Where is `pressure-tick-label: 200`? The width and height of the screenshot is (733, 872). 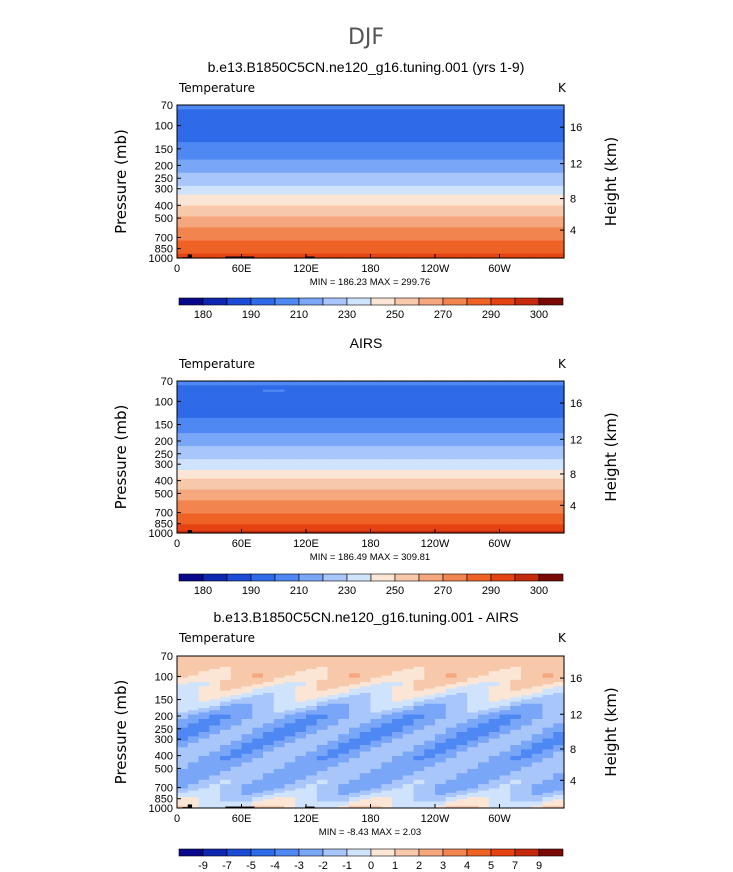
pressure-tick-label: 200 is located at coordinates (164, 166).